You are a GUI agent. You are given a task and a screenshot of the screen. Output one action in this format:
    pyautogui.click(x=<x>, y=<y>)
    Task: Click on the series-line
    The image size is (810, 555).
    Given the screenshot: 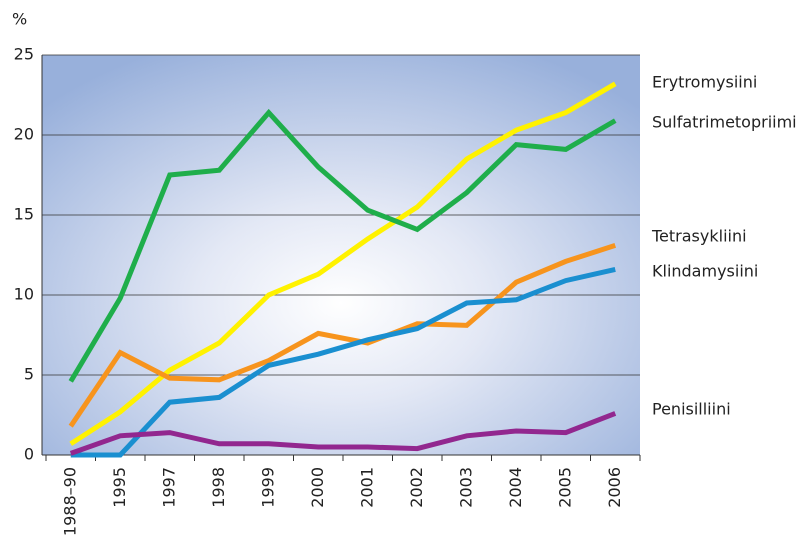 What is the action you would take?
    pyautogui.click(x=343, y=433)
    